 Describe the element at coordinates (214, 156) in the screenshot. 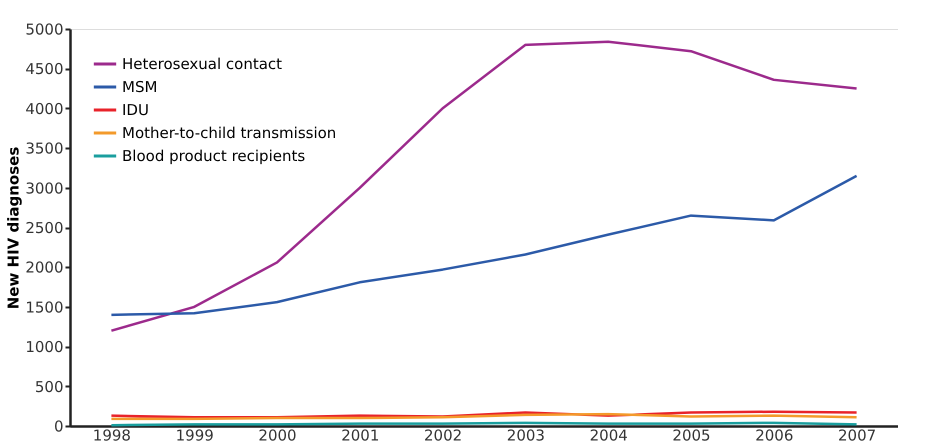

I see `legend-label: Blood product recipients` at that location.